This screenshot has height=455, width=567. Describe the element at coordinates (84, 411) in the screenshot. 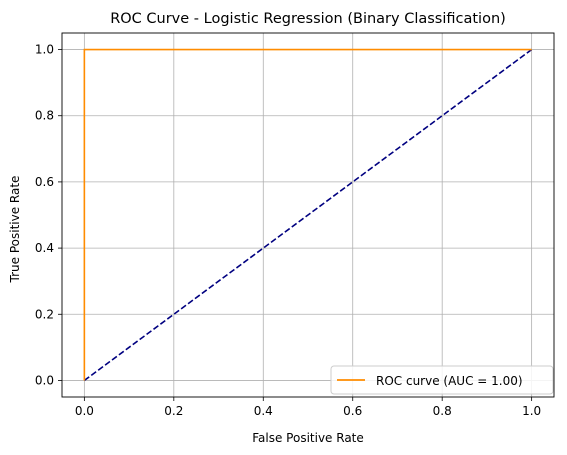

I see `x-tick-label: 0.0` at that location.